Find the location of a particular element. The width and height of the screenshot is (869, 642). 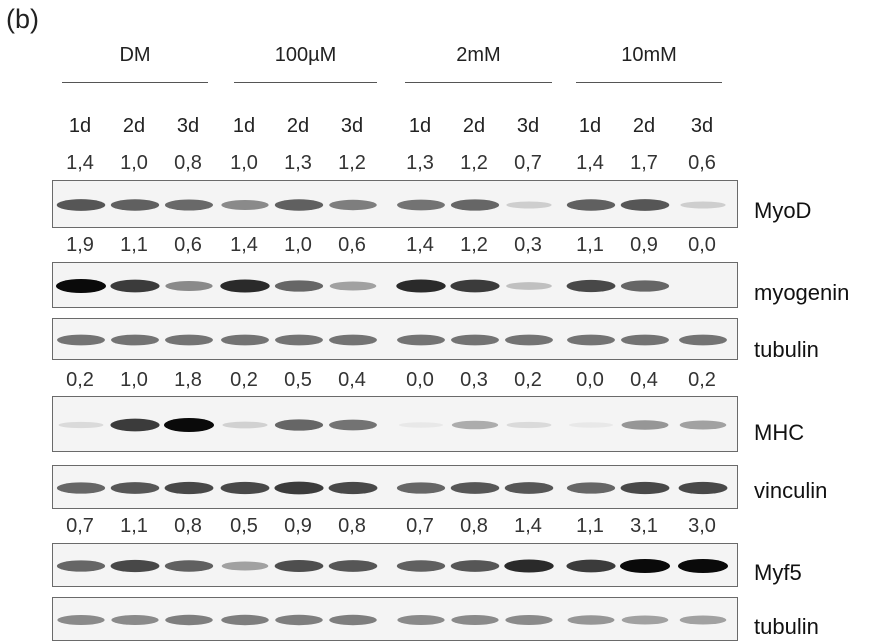

group-label: 10mM is located at coordinates (649, 55).